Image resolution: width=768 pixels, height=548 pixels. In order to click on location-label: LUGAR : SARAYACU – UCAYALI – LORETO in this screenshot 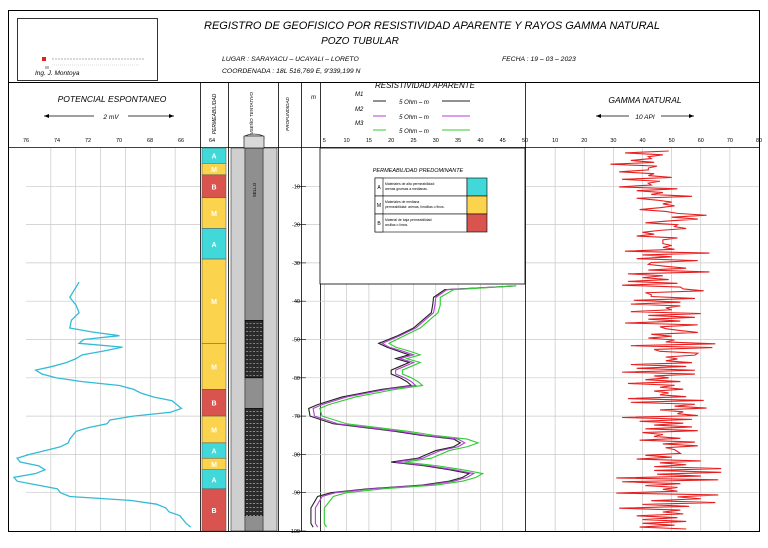, I will do `click(290, 59)`.